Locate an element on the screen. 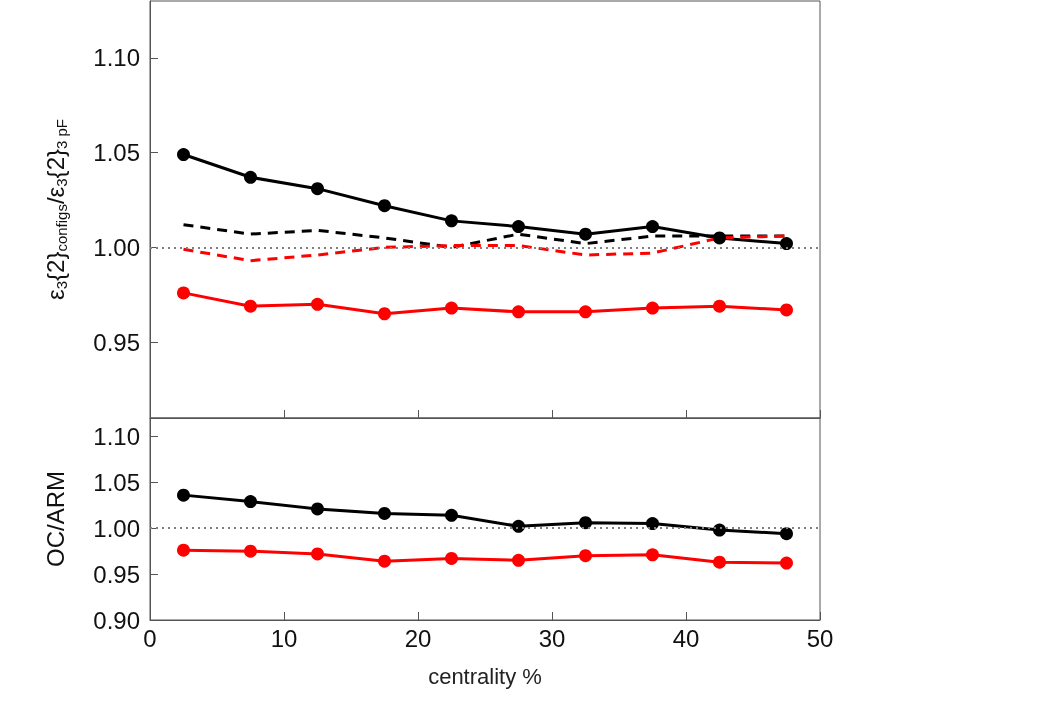 This screenshot has width=1050, height=715. x-tick-label: 10 is located at coordinates (284, 638).